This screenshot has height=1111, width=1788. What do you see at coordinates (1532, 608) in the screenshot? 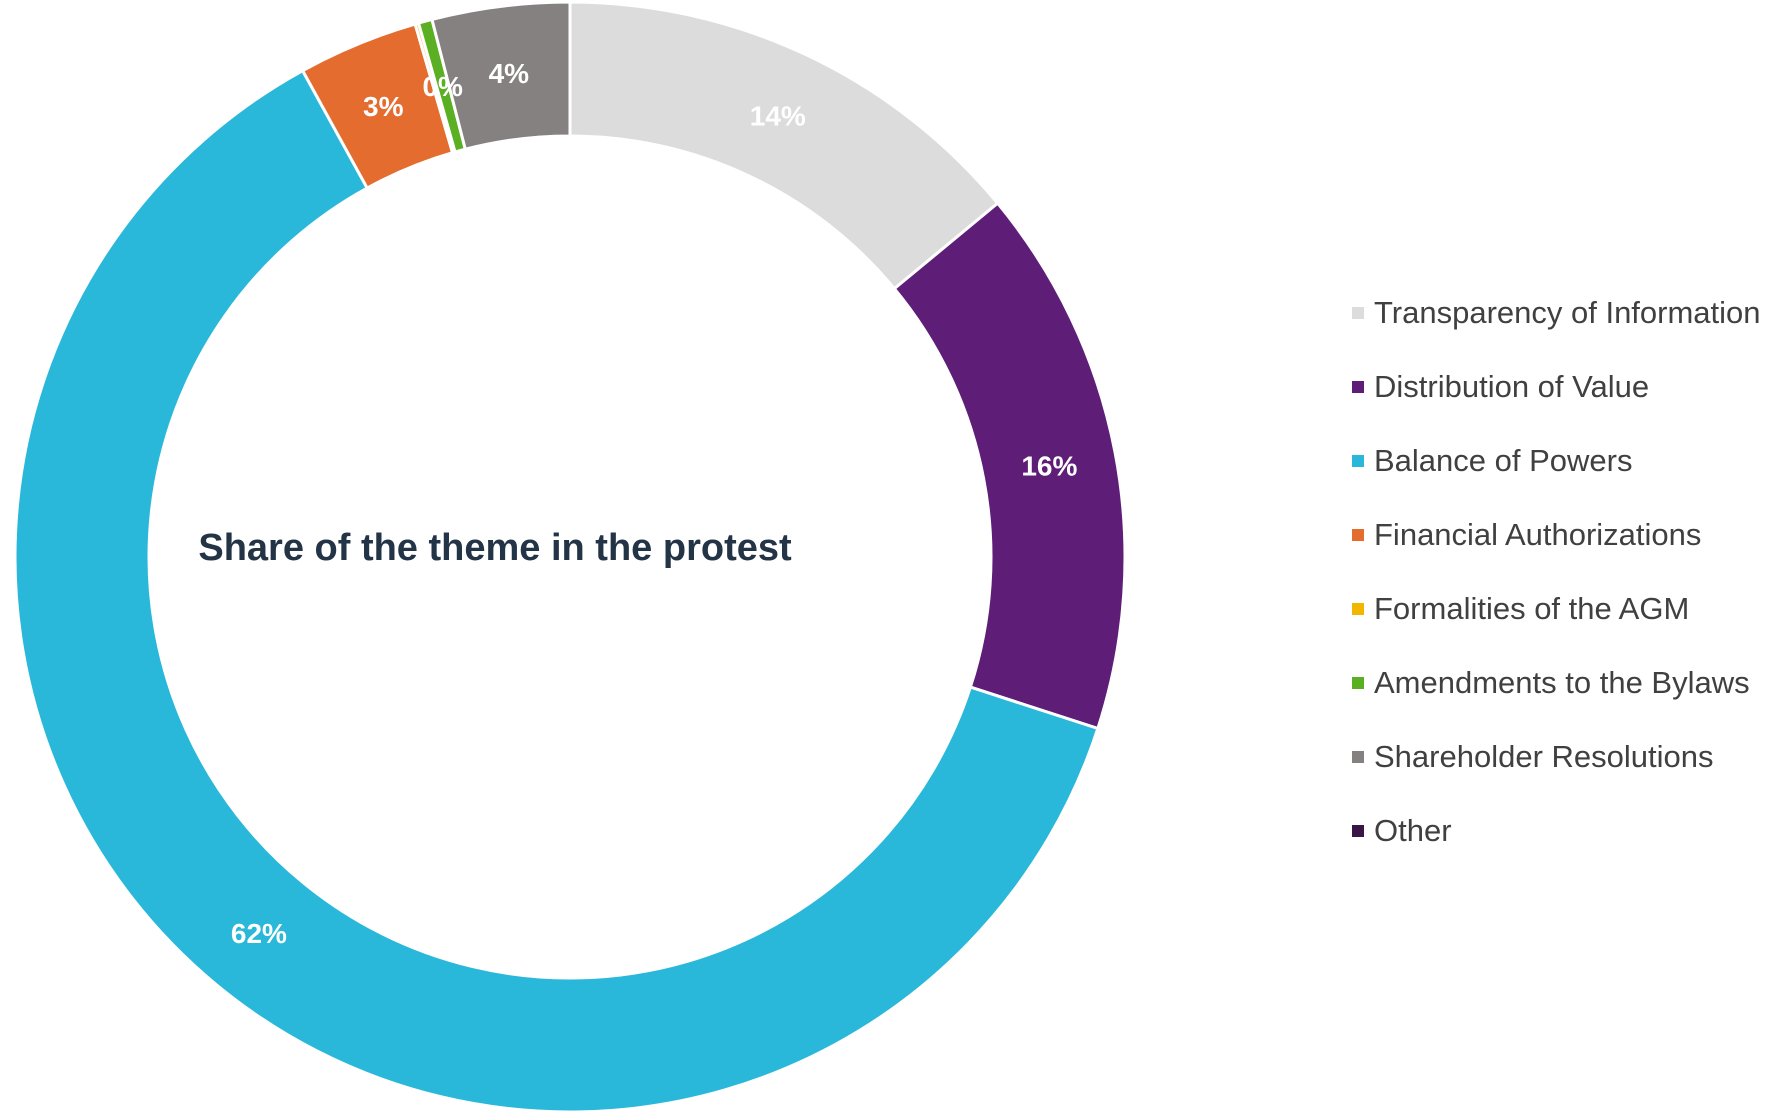
I see `legend-label: Formalities of the AGM` at bounding box center [1532, 608].